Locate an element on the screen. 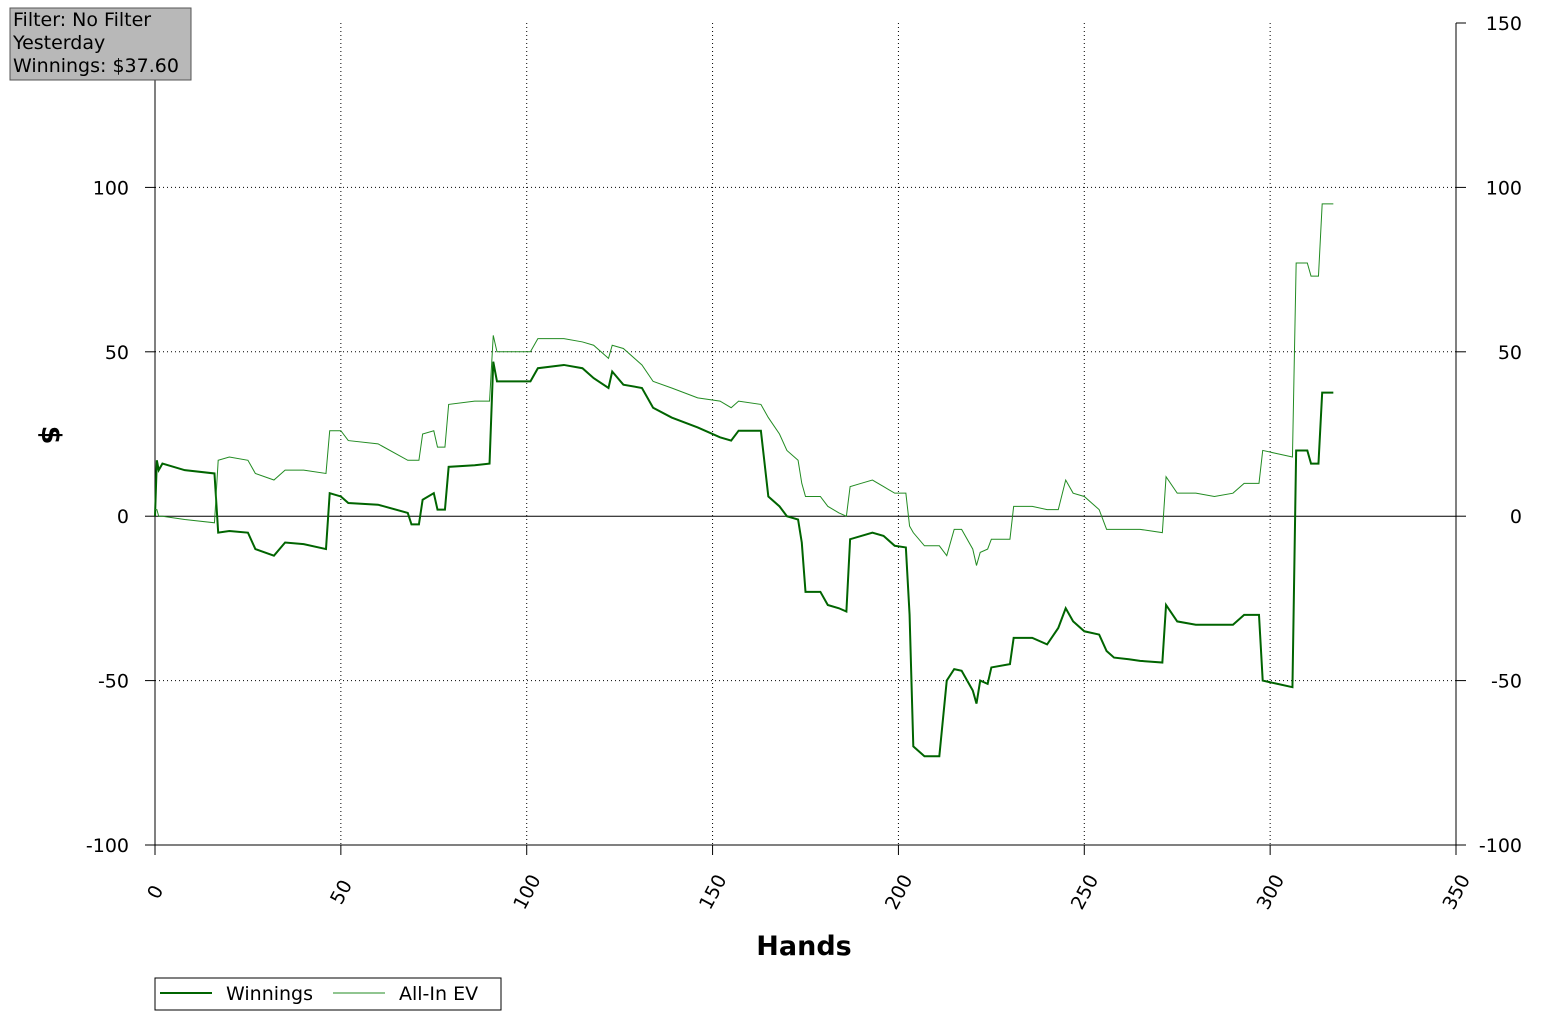 The image size is (1541, 1020). info-line: Yesterday is located at coordinates (58, 43).